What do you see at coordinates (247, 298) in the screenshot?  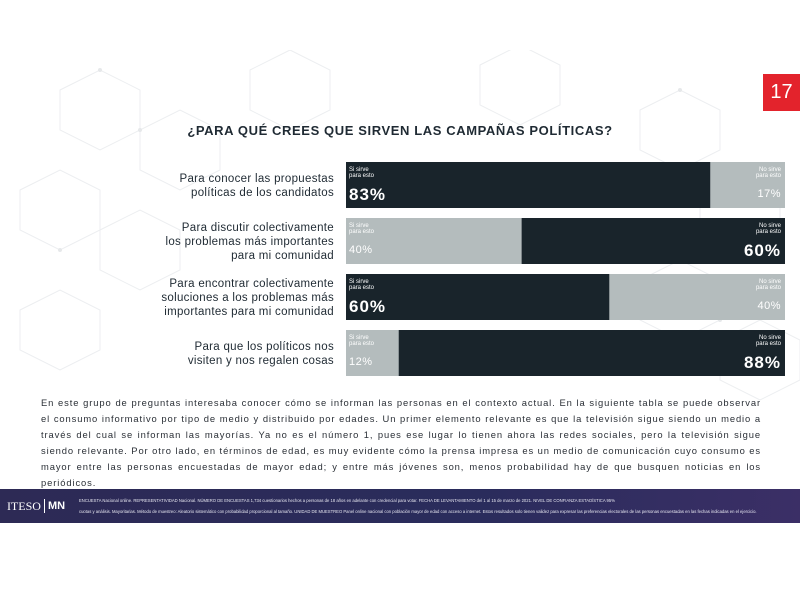 I see `category-label: soluciones a los problemas más` at bounding box center [247, 298].